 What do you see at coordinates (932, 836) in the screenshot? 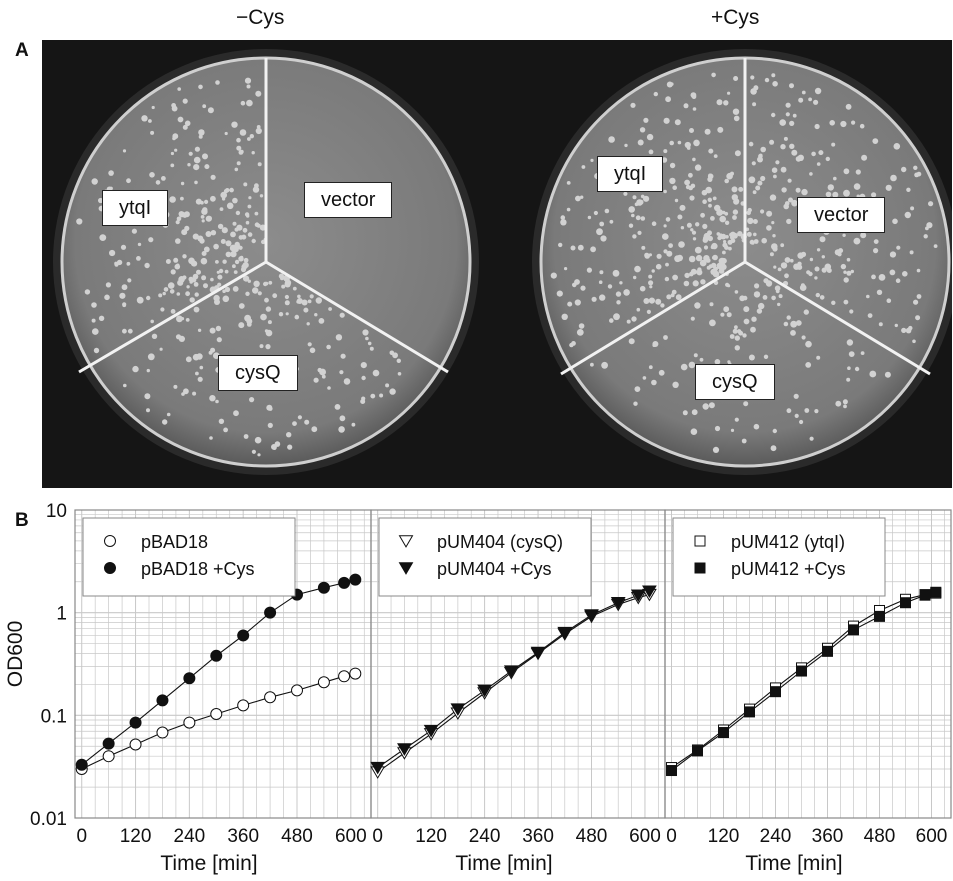
I see `x-tick-label: 600` at bounding box center [932, 836].